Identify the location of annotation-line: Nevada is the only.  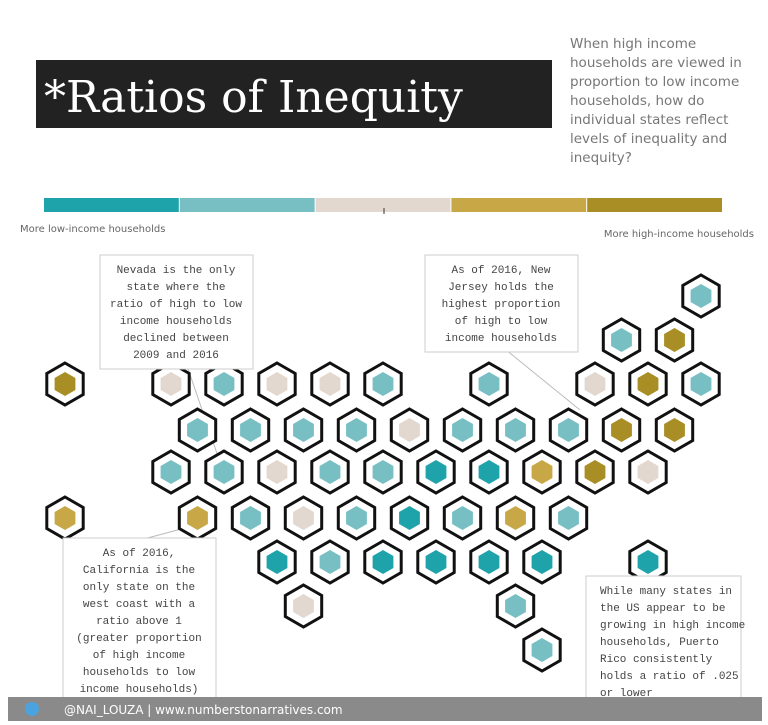
(176, 271).